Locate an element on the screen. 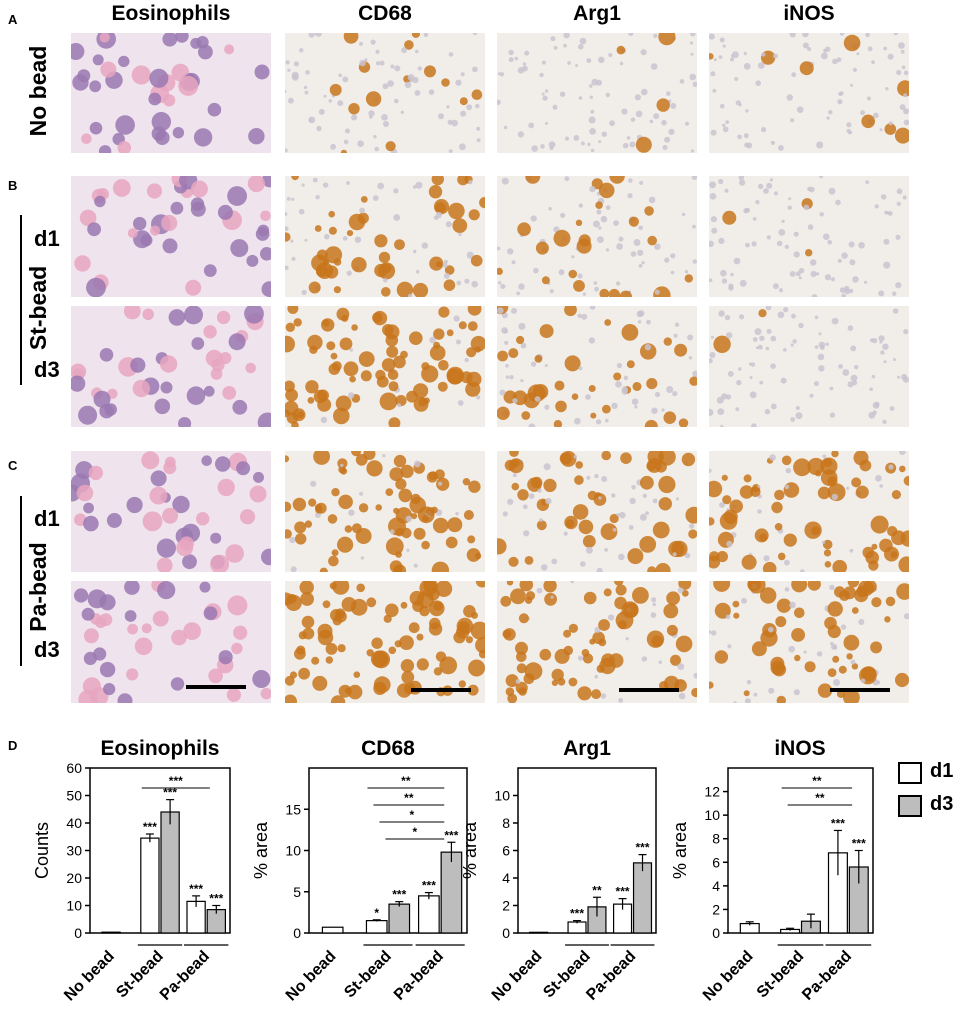 The height and width of the screenshot is (1033, 964). chart-0-ylabel: Counts is located at coordinates (42, 850).